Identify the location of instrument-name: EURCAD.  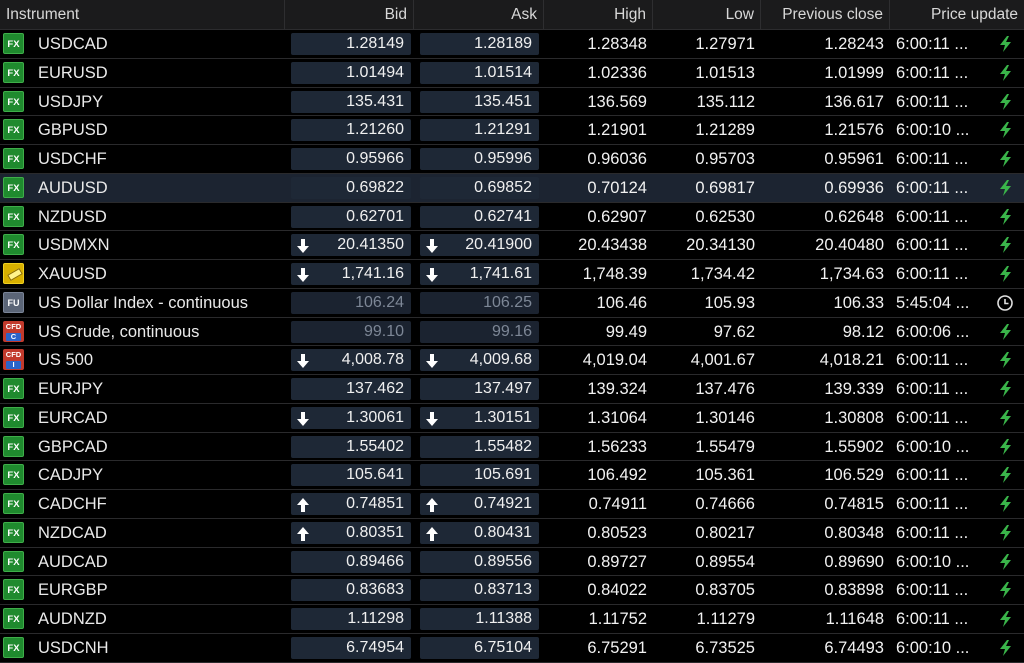
(73, 417).